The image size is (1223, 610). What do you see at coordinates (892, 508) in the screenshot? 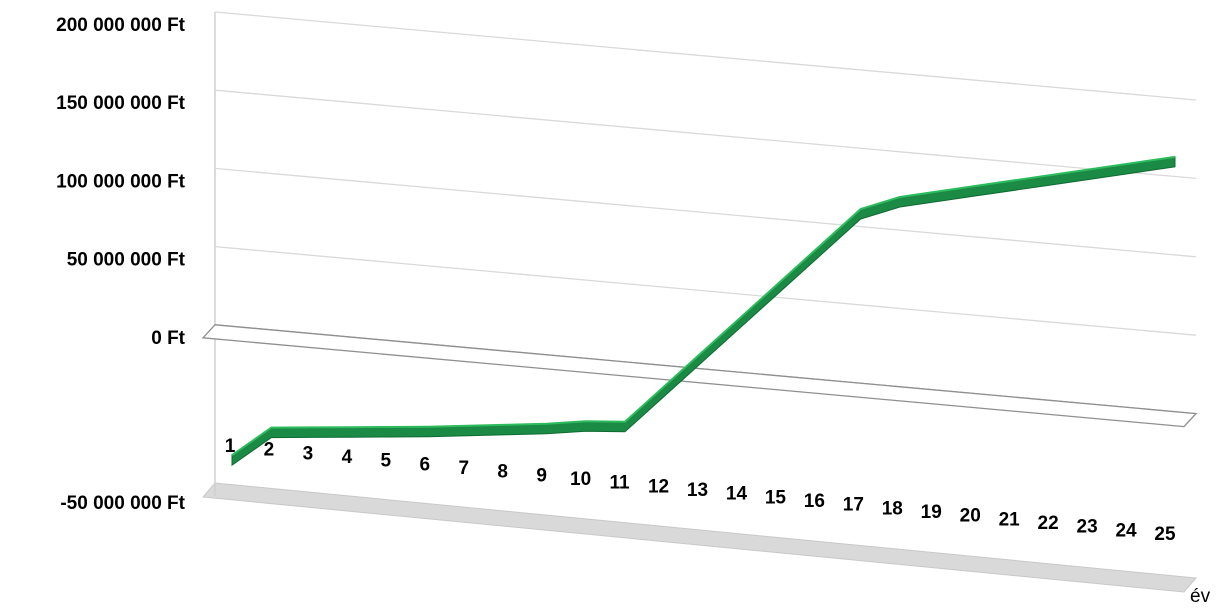
I see `x-tick-label: 18` at bounding box center [892, 508].